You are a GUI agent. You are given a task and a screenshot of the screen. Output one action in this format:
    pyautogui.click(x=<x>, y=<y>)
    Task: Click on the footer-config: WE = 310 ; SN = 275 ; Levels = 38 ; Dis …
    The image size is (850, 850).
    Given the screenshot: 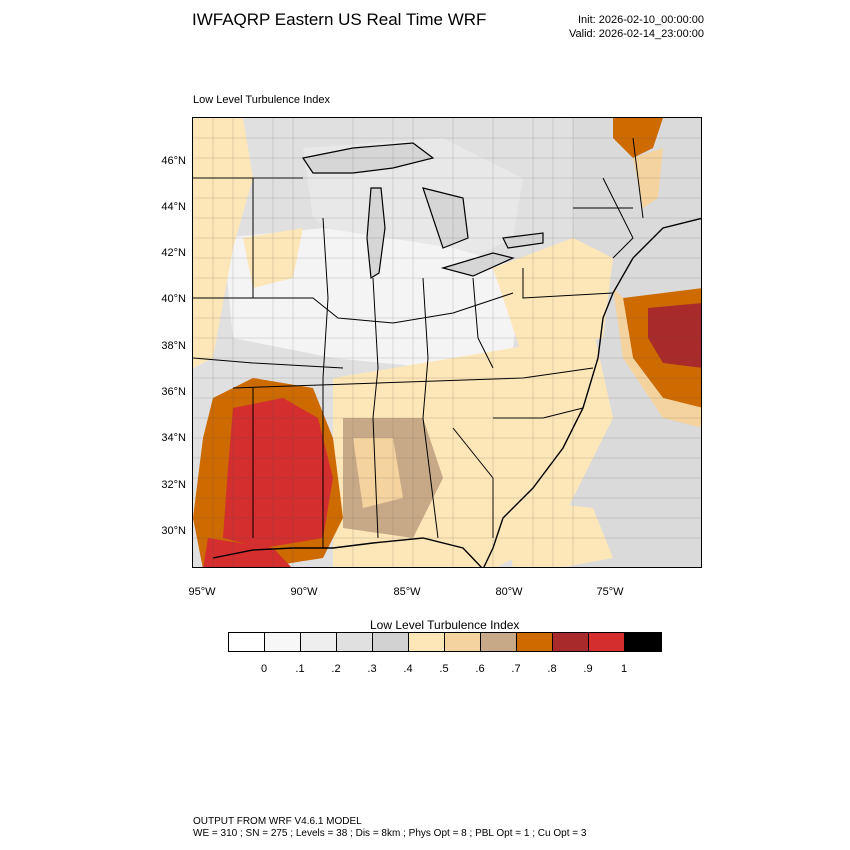 What is the action you would take?
    pyautogui.click(x=390, y=833)
    